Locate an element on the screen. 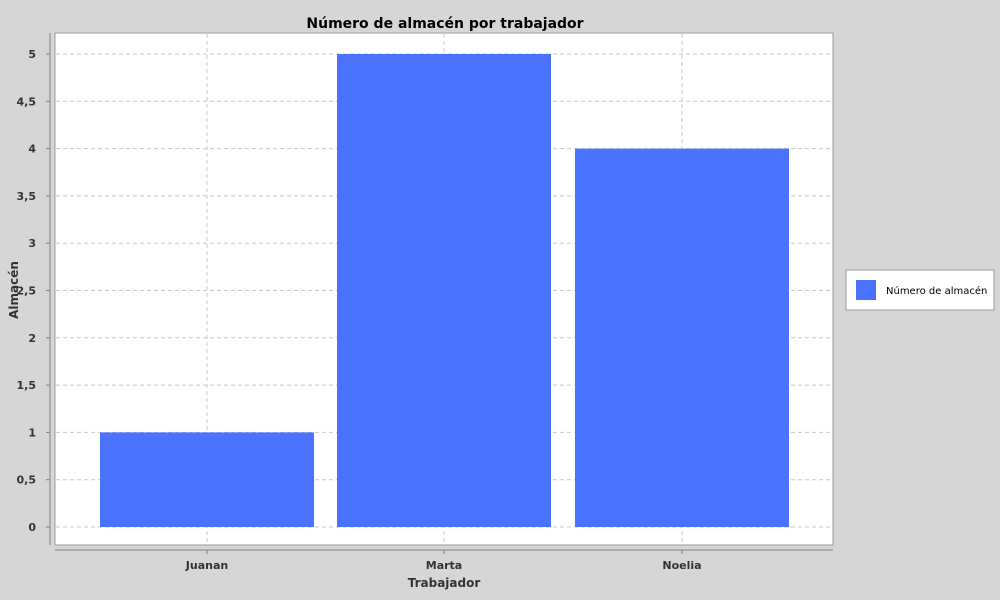  y-tick-label: 4 is located at coordinates (32, 149).